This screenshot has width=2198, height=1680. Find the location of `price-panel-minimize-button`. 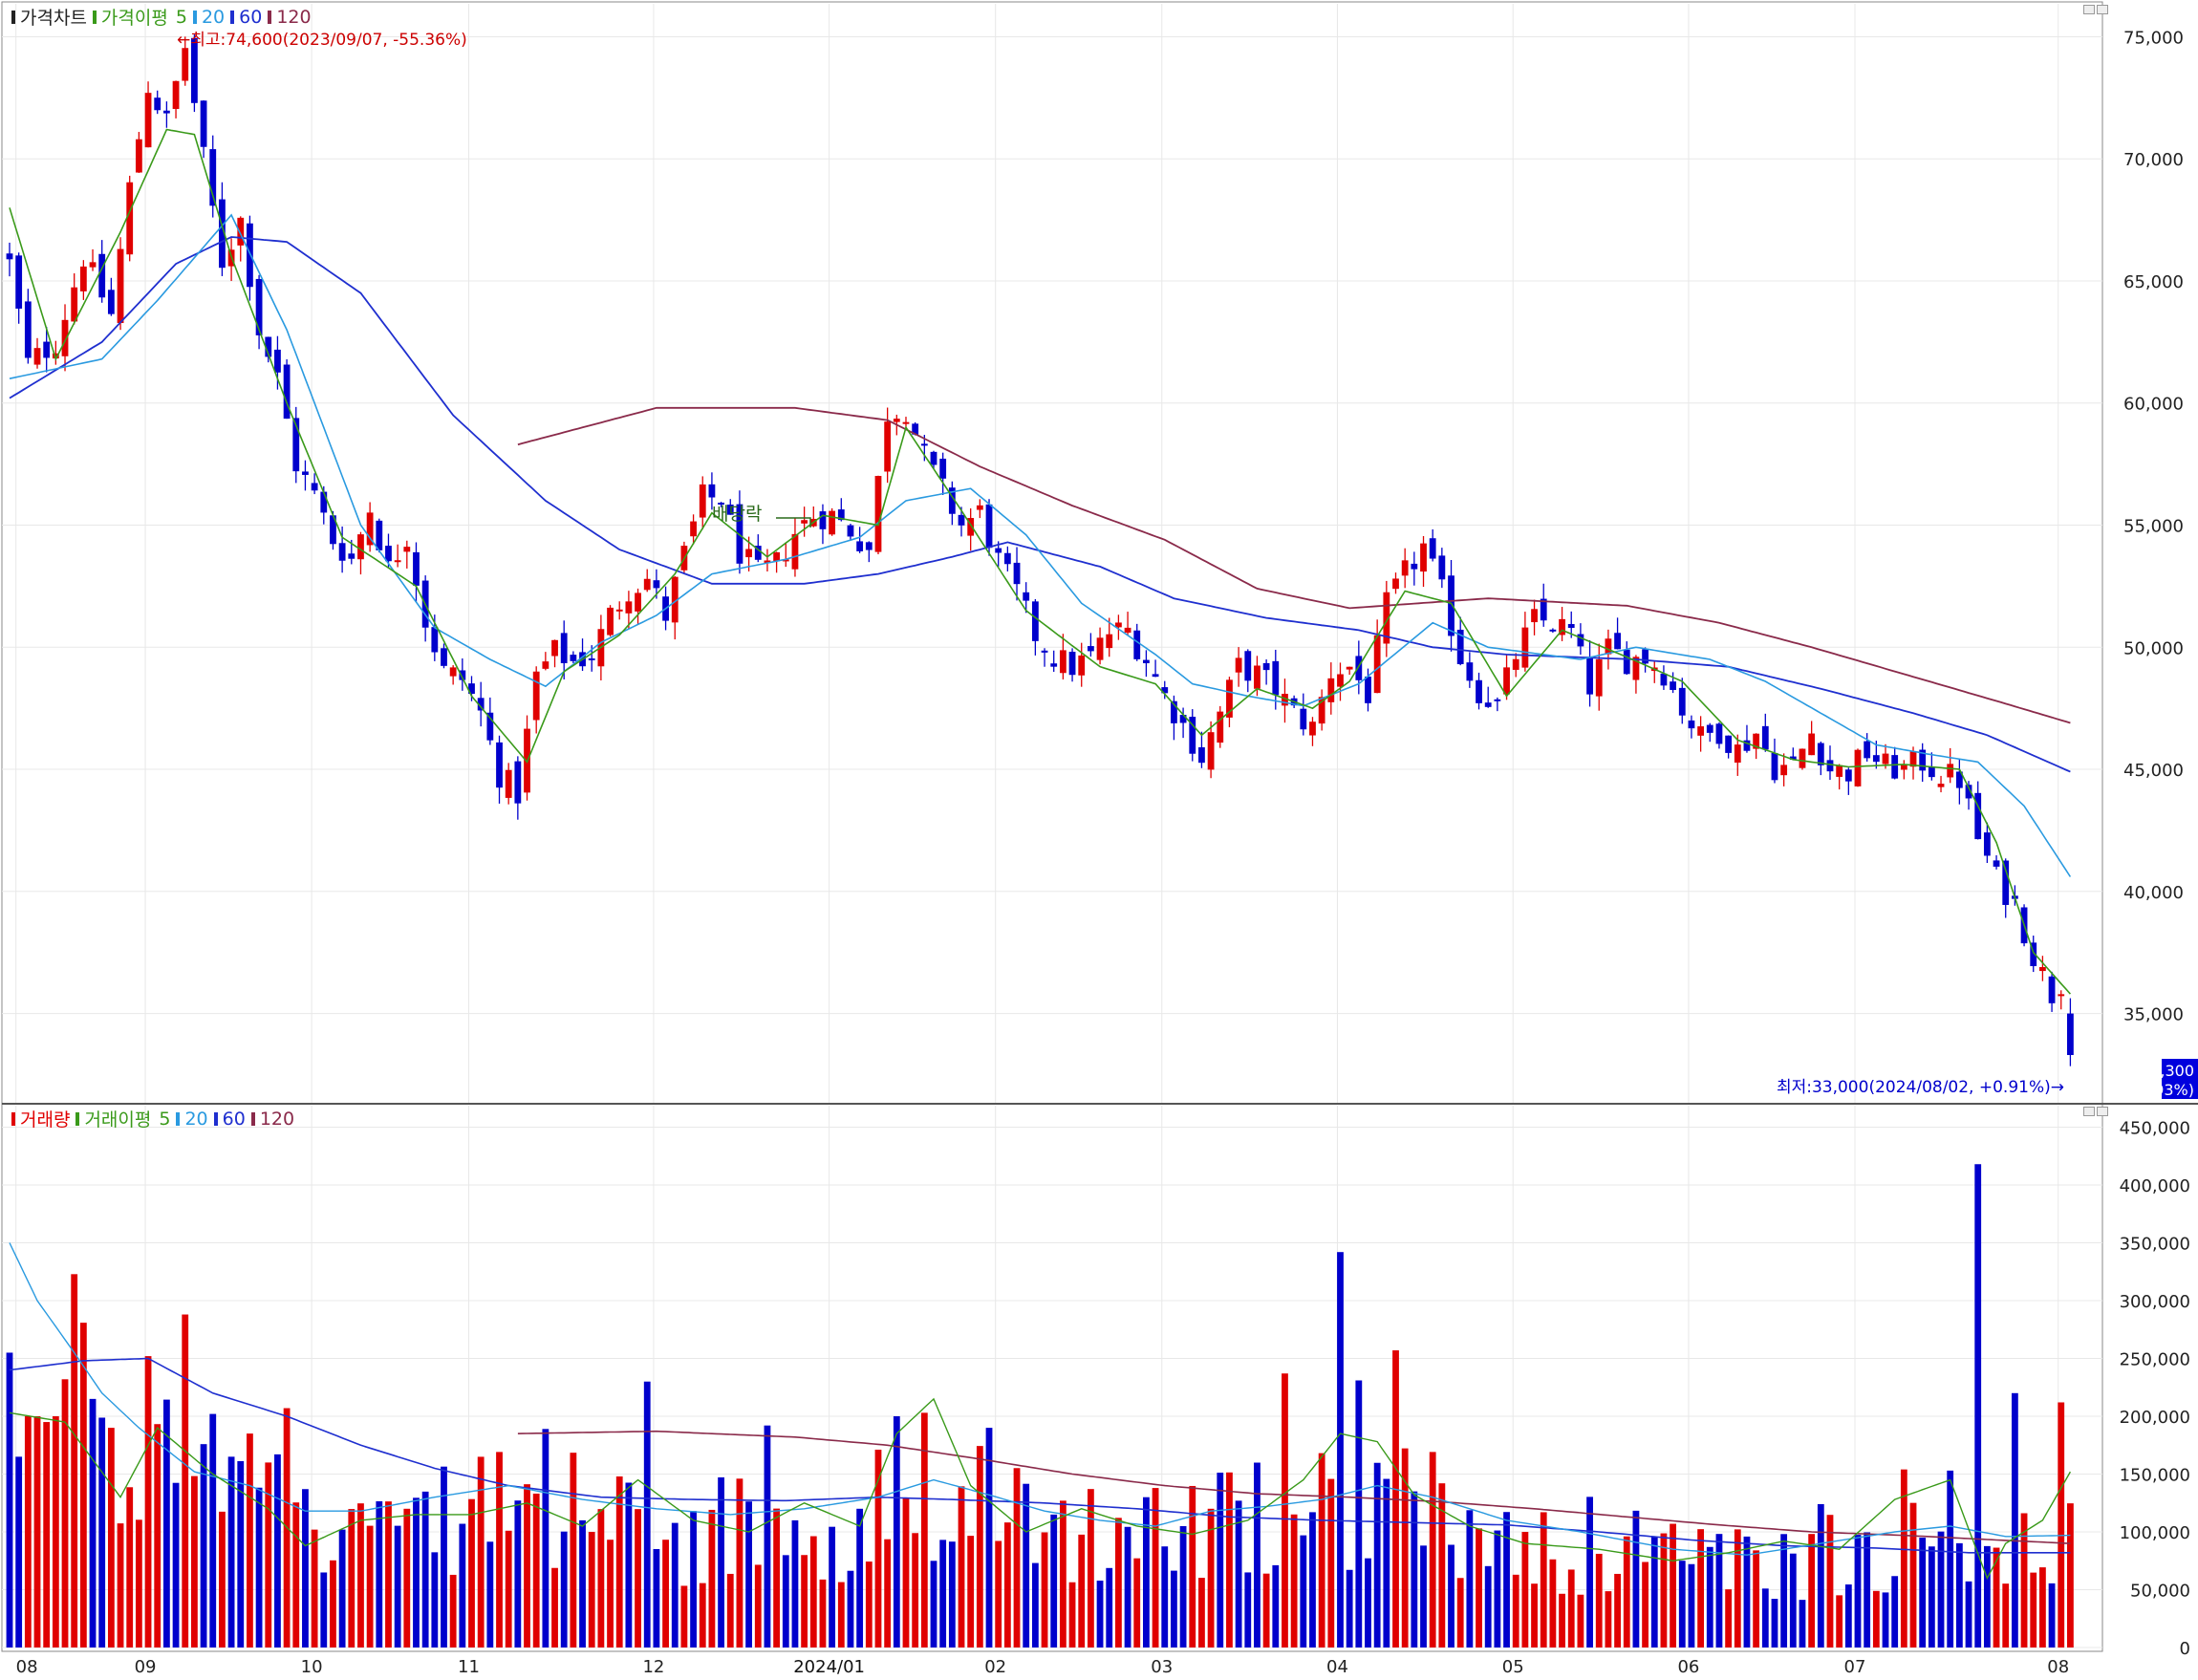

price-panel-minimize-button is located at coordinates (2089, 10).